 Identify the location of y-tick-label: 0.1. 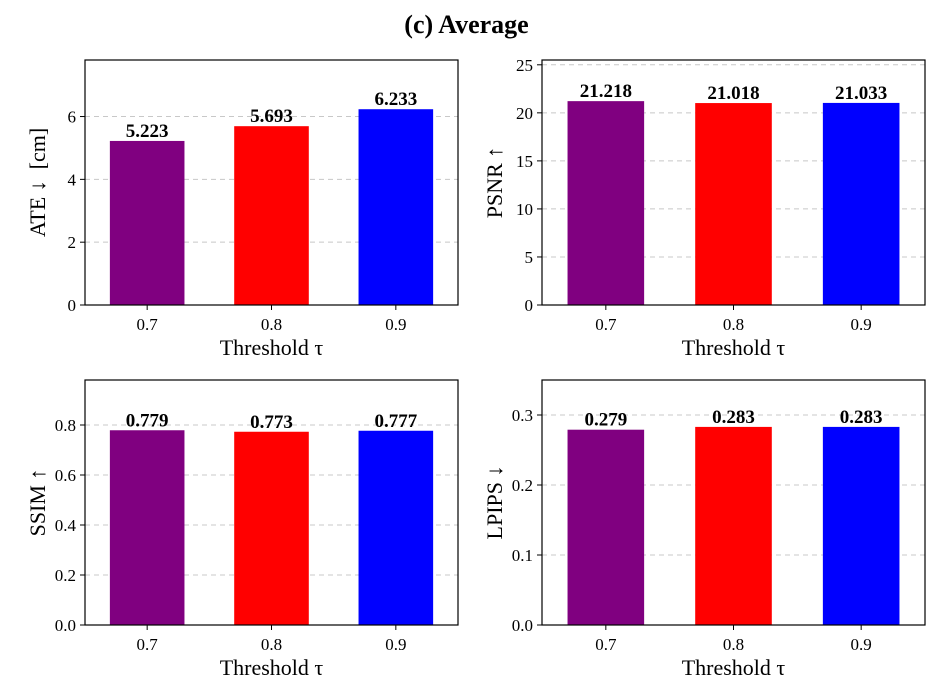
(522, 555).